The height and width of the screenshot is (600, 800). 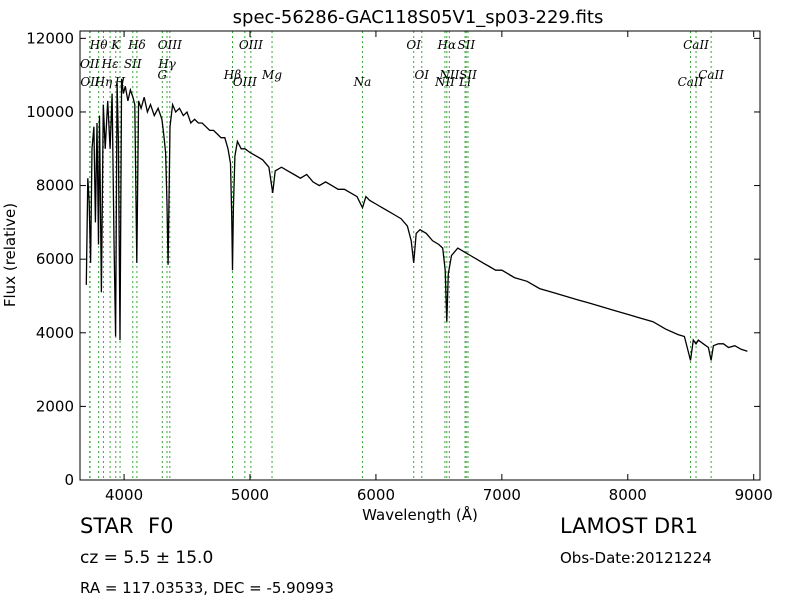 I want to click on spectral-line-label: Li, so click(x=464, y=82).